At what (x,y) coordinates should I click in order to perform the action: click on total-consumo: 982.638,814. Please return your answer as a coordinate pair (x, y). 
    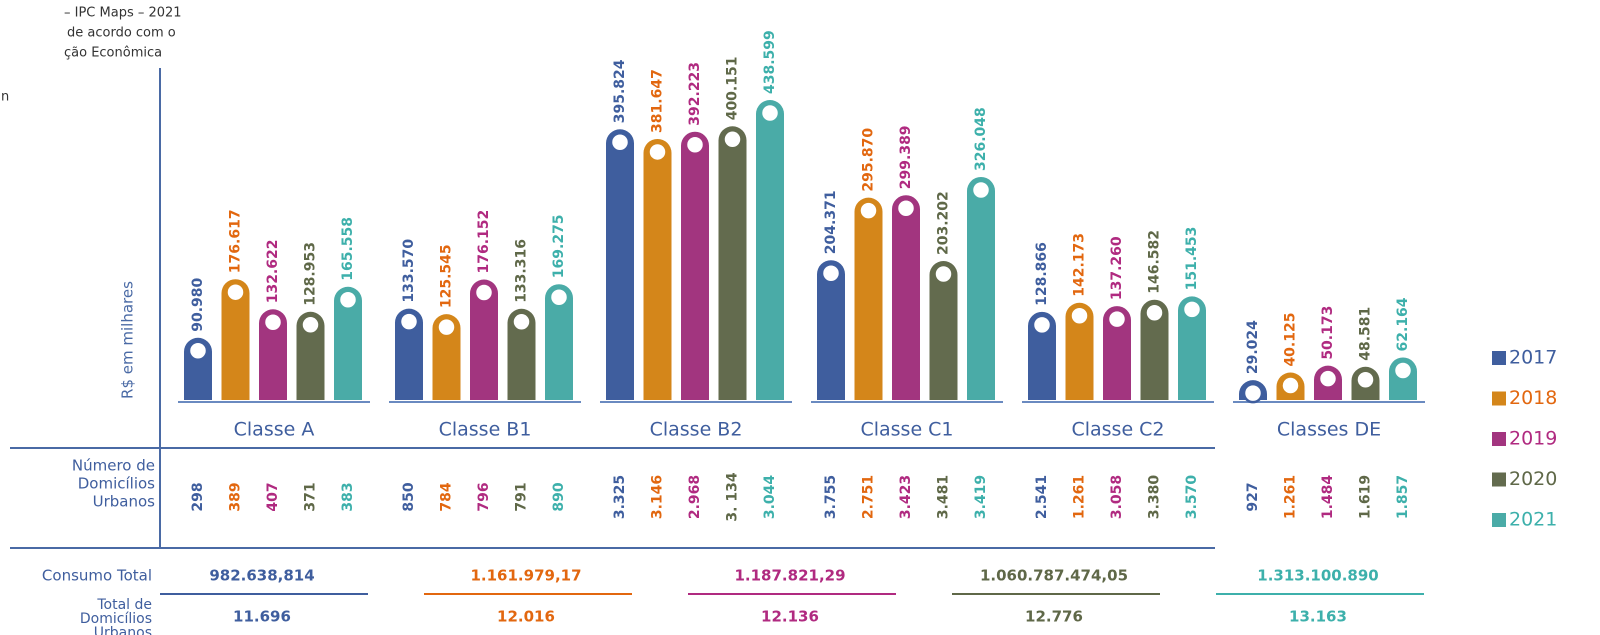
    Looking at the image, I should click on (261, 576).